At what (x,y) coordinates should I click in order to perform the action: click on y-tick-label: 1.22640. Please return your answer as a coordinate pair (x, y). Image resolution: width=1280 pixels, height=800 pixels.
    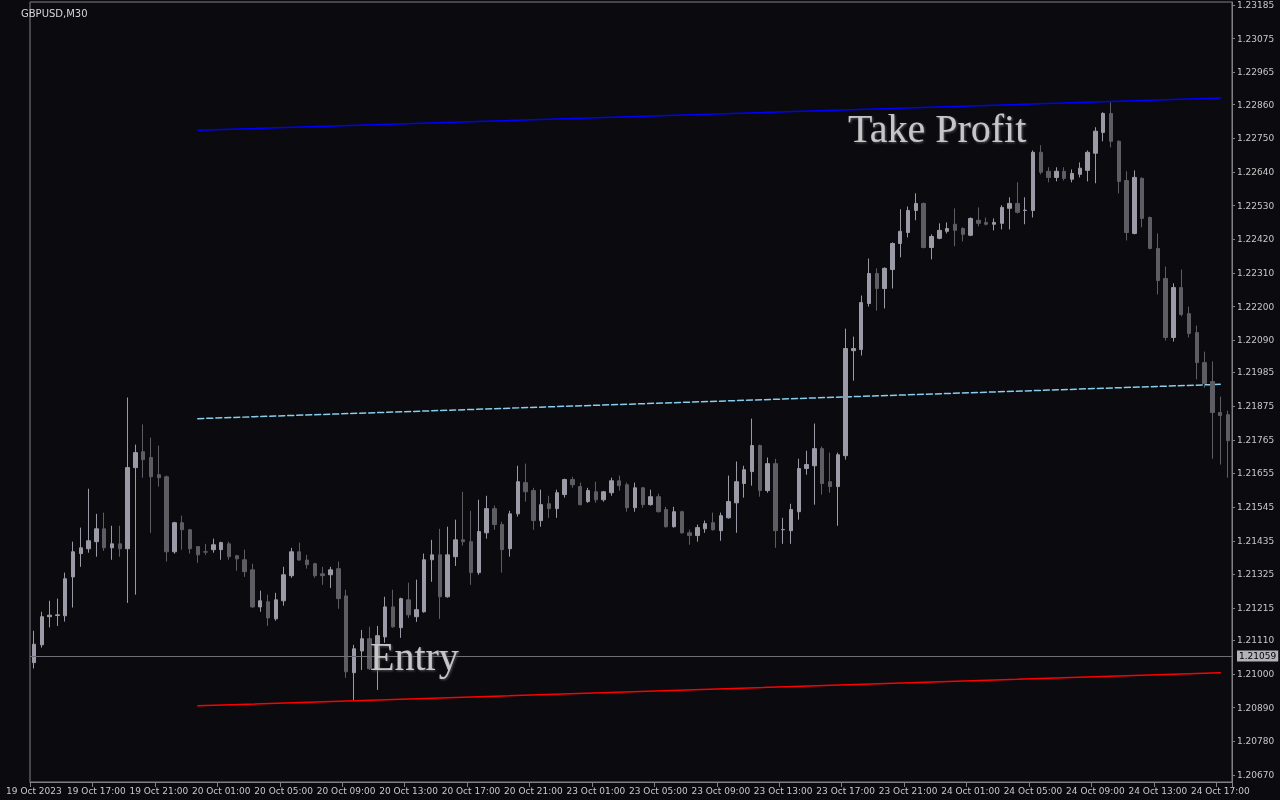
    Looking at the image, I should click on (1256, 171).